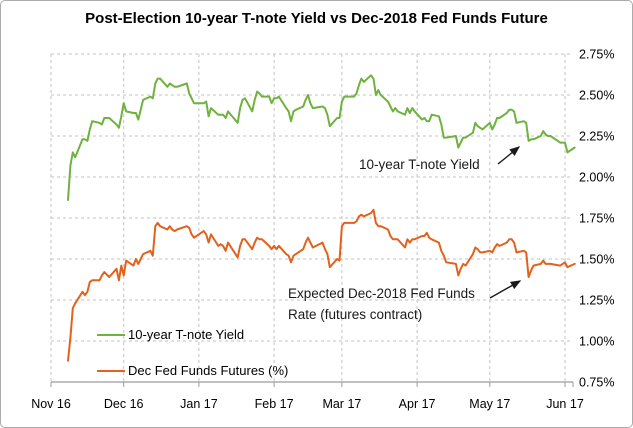 The image size is (633, 428). What do you see at coordinates (124, 404) in the screenshot?
I see `x-axis-tick-label: Dec 16` at bounding box center [124, 404].